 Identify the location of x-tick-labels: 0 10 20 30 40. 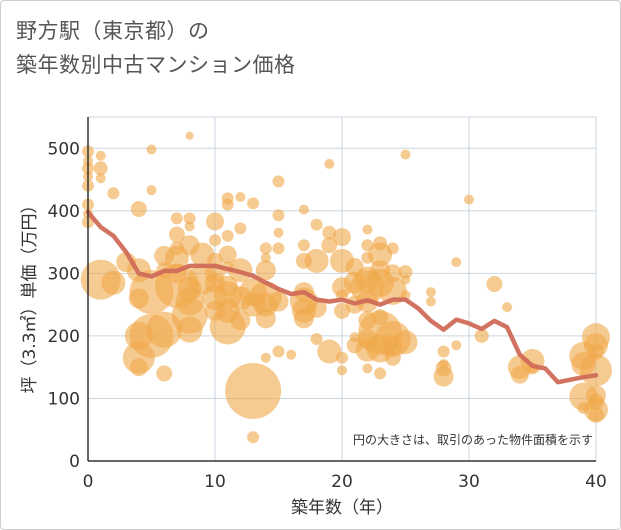
(345, 482).